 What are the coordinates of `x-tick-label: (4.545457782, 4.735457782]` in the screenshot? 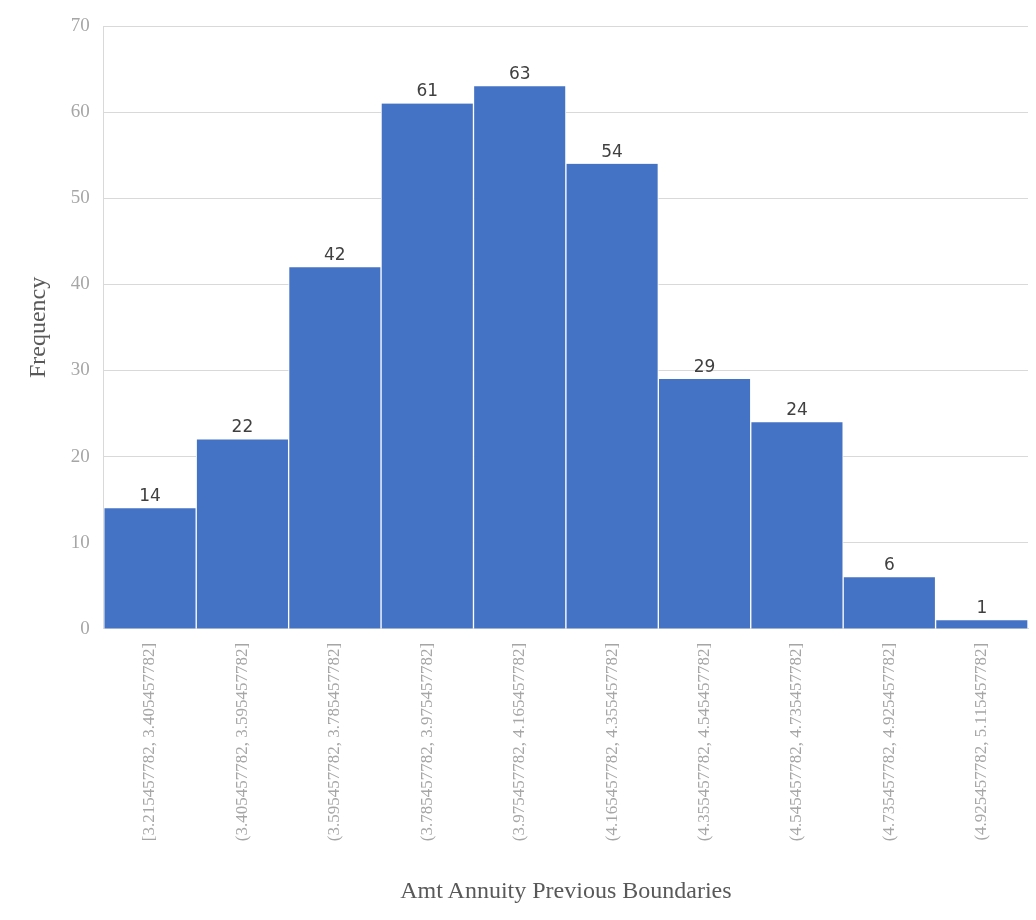 It's located at (796, 742).